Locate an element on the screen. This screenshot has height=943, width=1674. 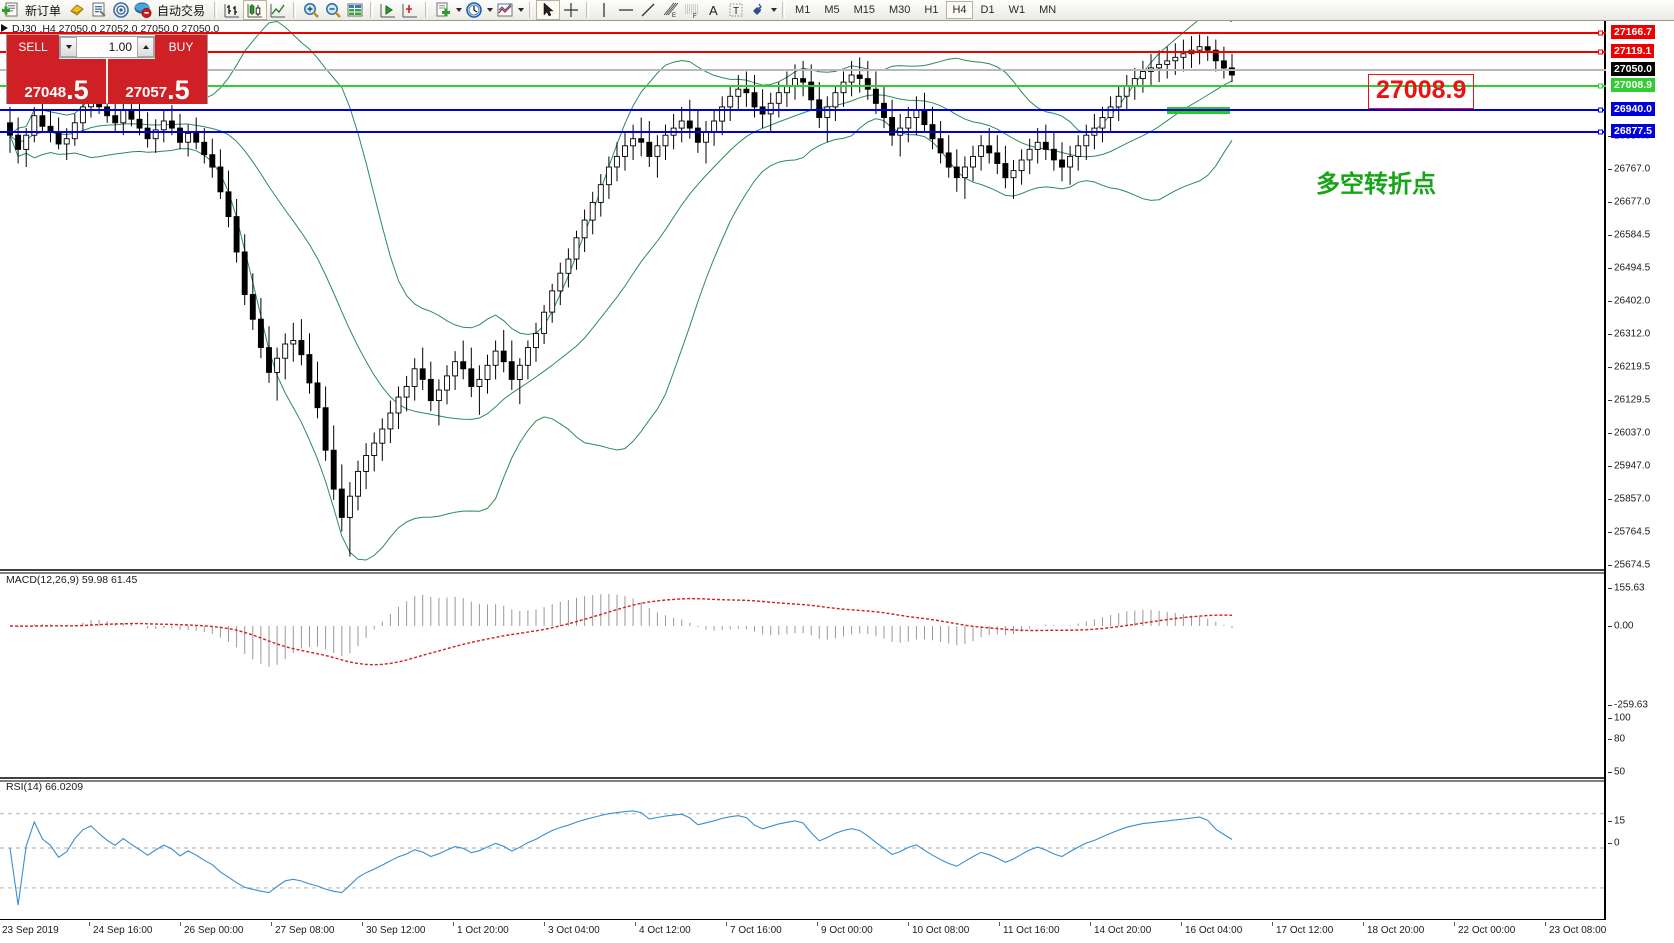
timeframe-m5: M5 is located at coordinates (832, 10).